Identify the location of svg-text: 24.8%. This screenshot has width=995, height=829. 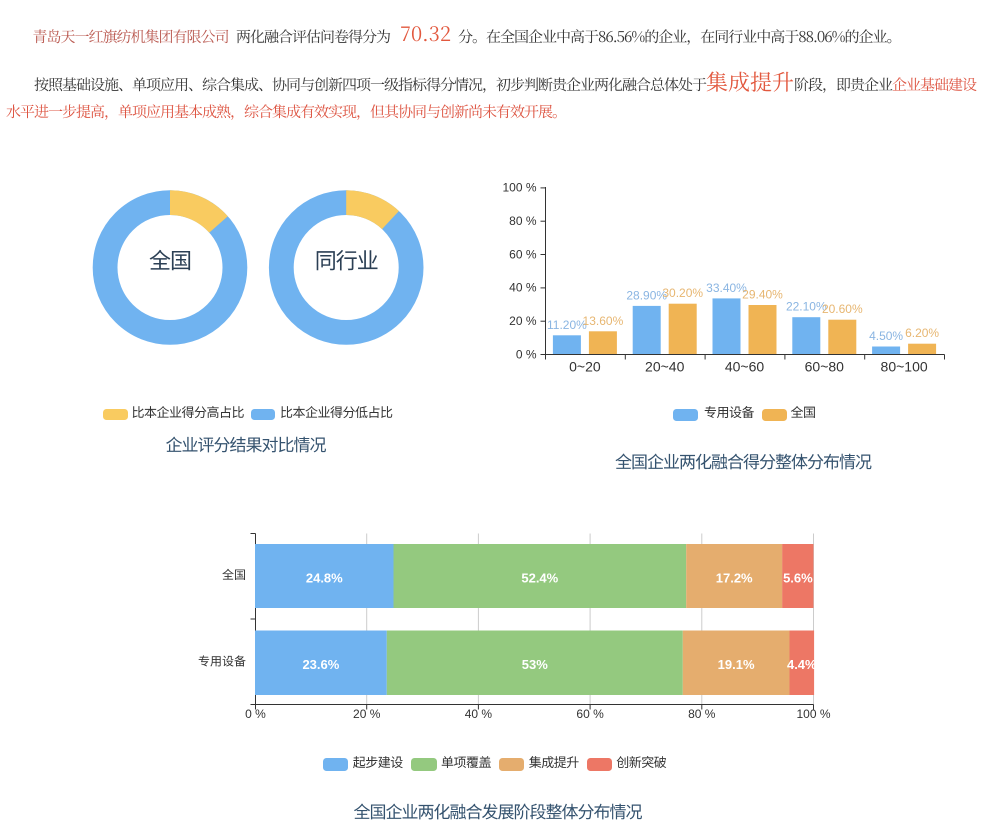
(324, 578).